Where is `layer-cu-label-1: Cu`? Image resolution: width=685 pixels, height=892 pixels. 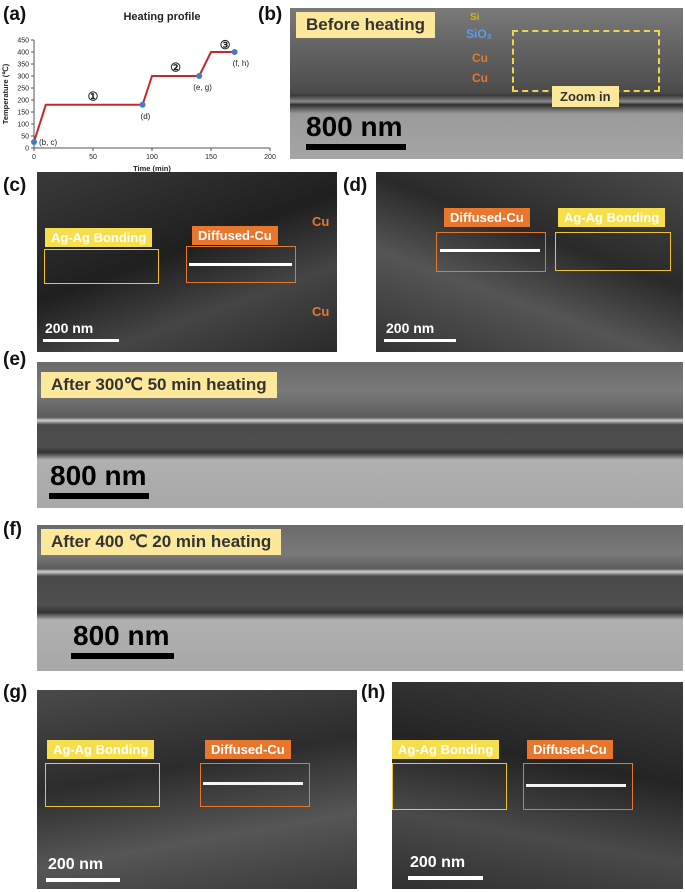 layer-cu-label-1: Cu is located at coordinates (480, 58).